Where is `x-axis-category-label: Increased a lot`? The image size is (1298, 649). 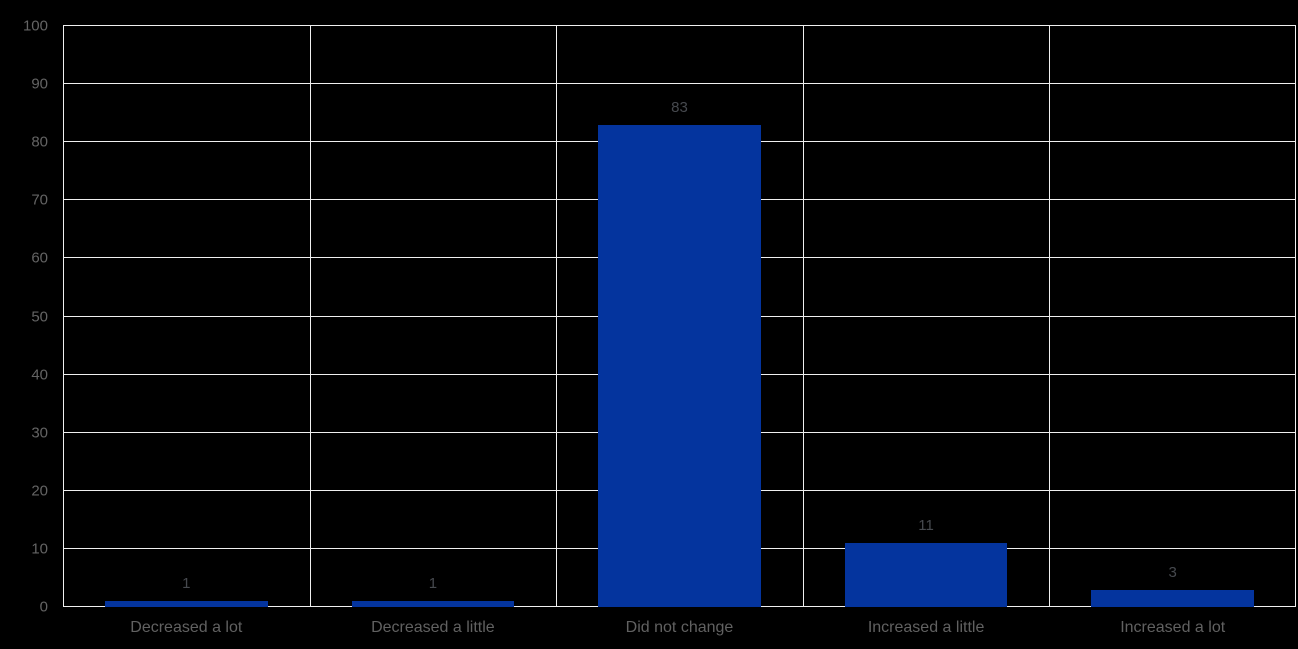
x-axis-category-label: Increased a lot is located at coordinates (1173, 627).